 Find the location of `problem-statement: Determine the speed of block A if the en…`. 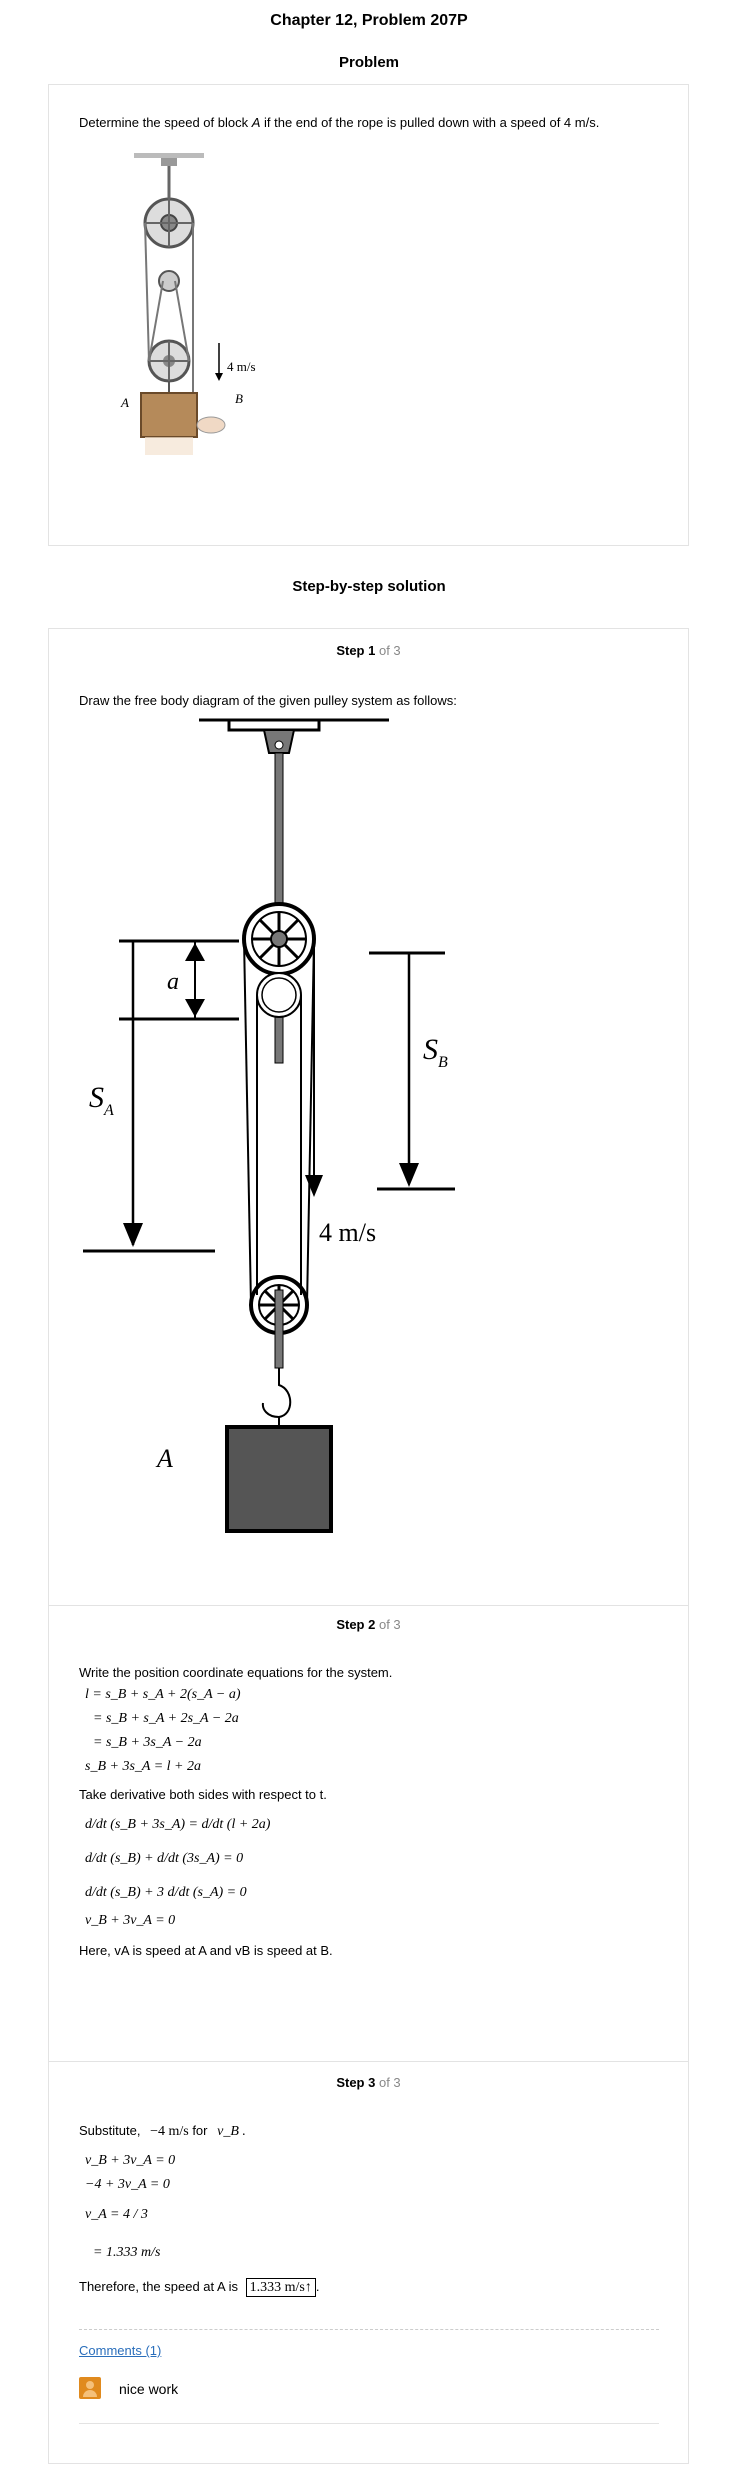

problem-statement: Determine the speed of block A if the en… is located at coordinates (339, 122).